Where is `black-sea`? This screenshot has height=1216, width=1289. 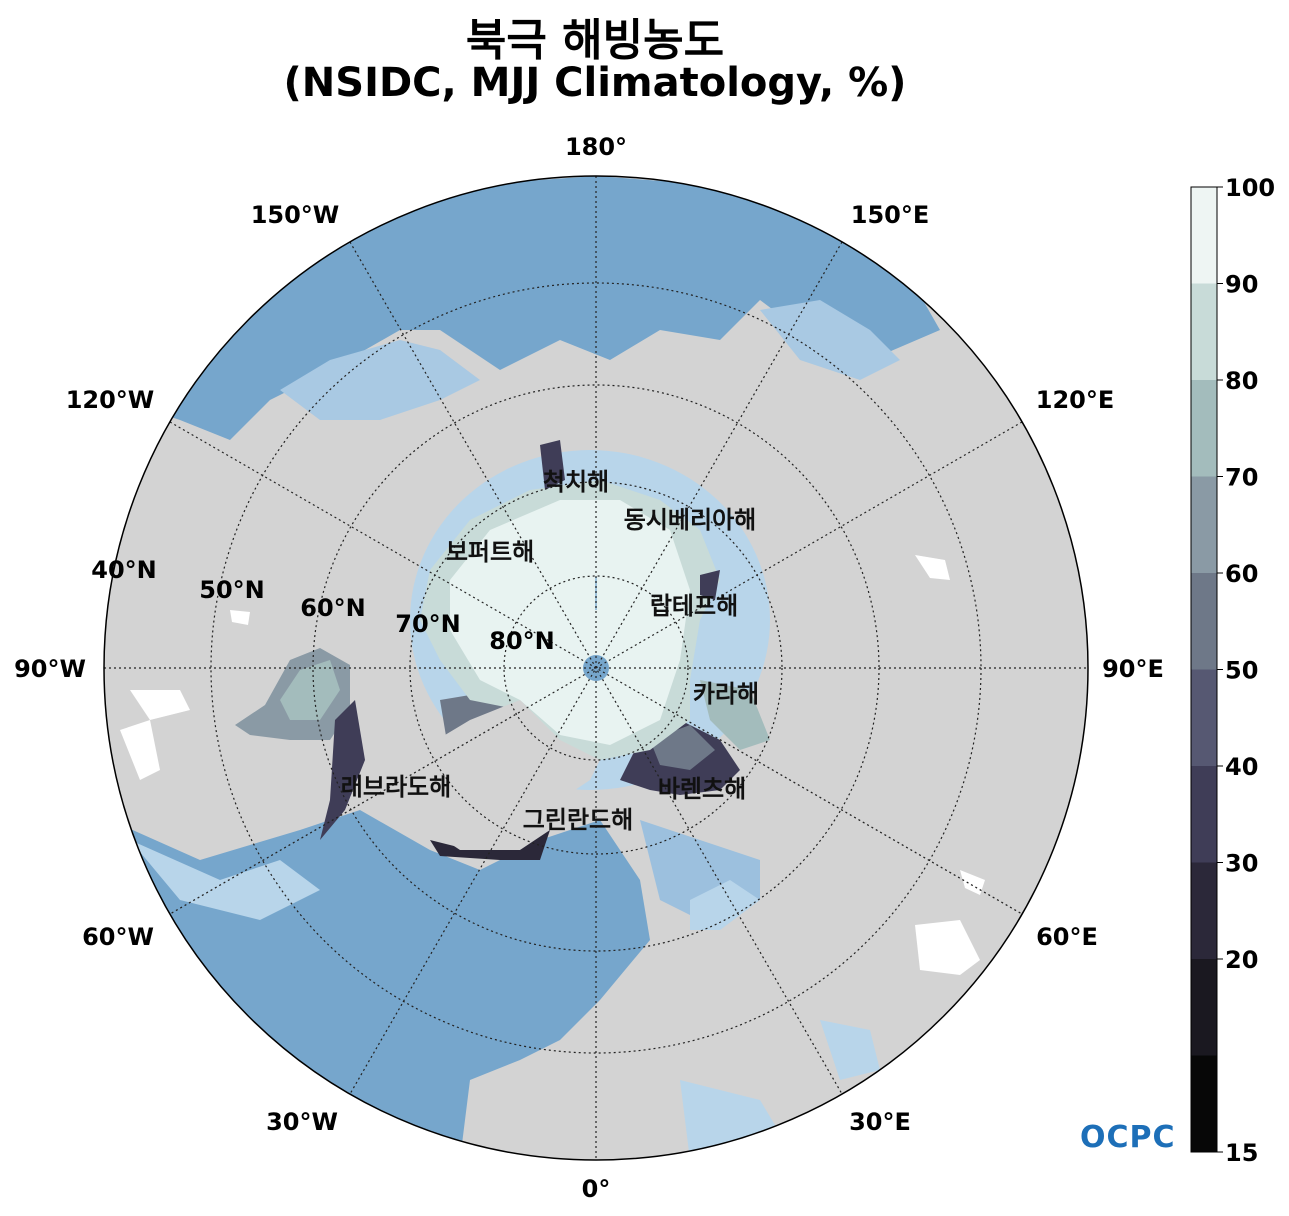
black-sea is located at coordinates (850, 1050).